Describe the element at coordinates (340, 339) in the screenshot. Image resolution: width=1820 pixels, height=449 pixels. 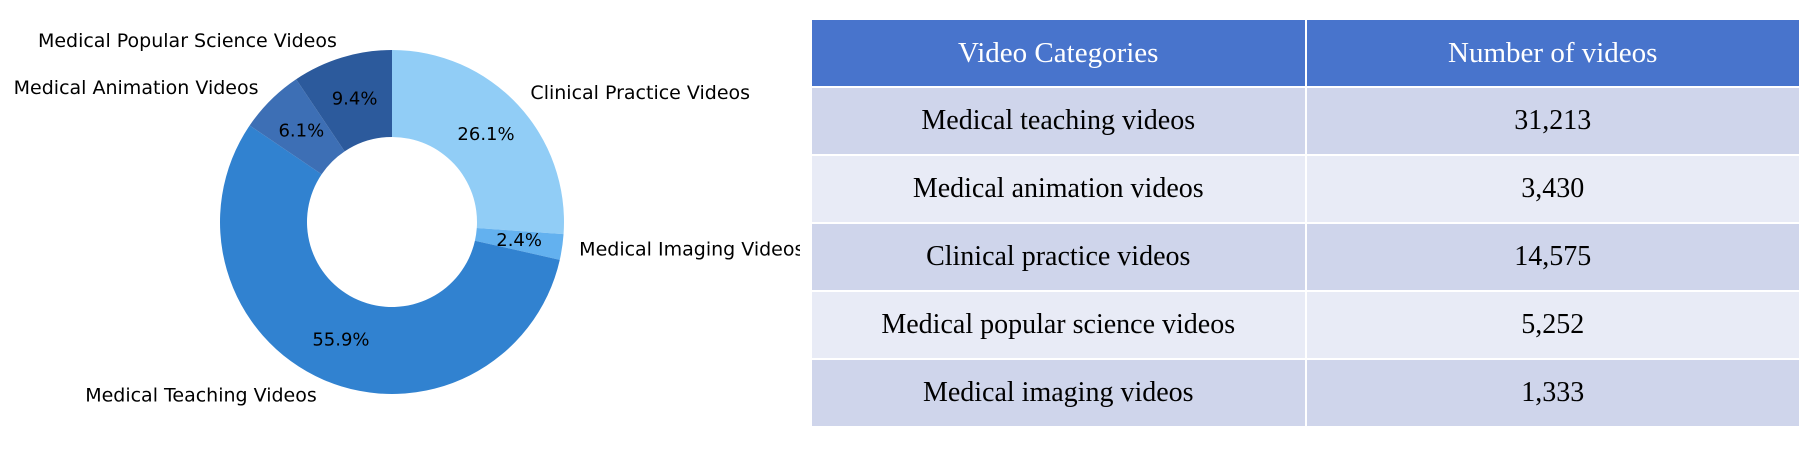
I see `donut-percent-label: 55.9%` at that location.